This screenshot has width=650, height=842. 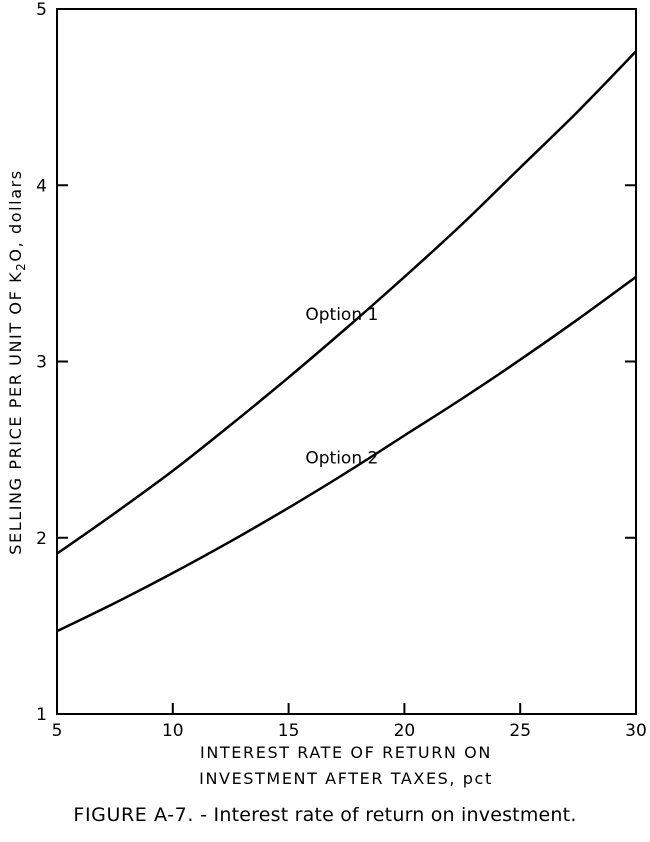 I want to click on y-tick-label: 1, so click(x=41, y=715).